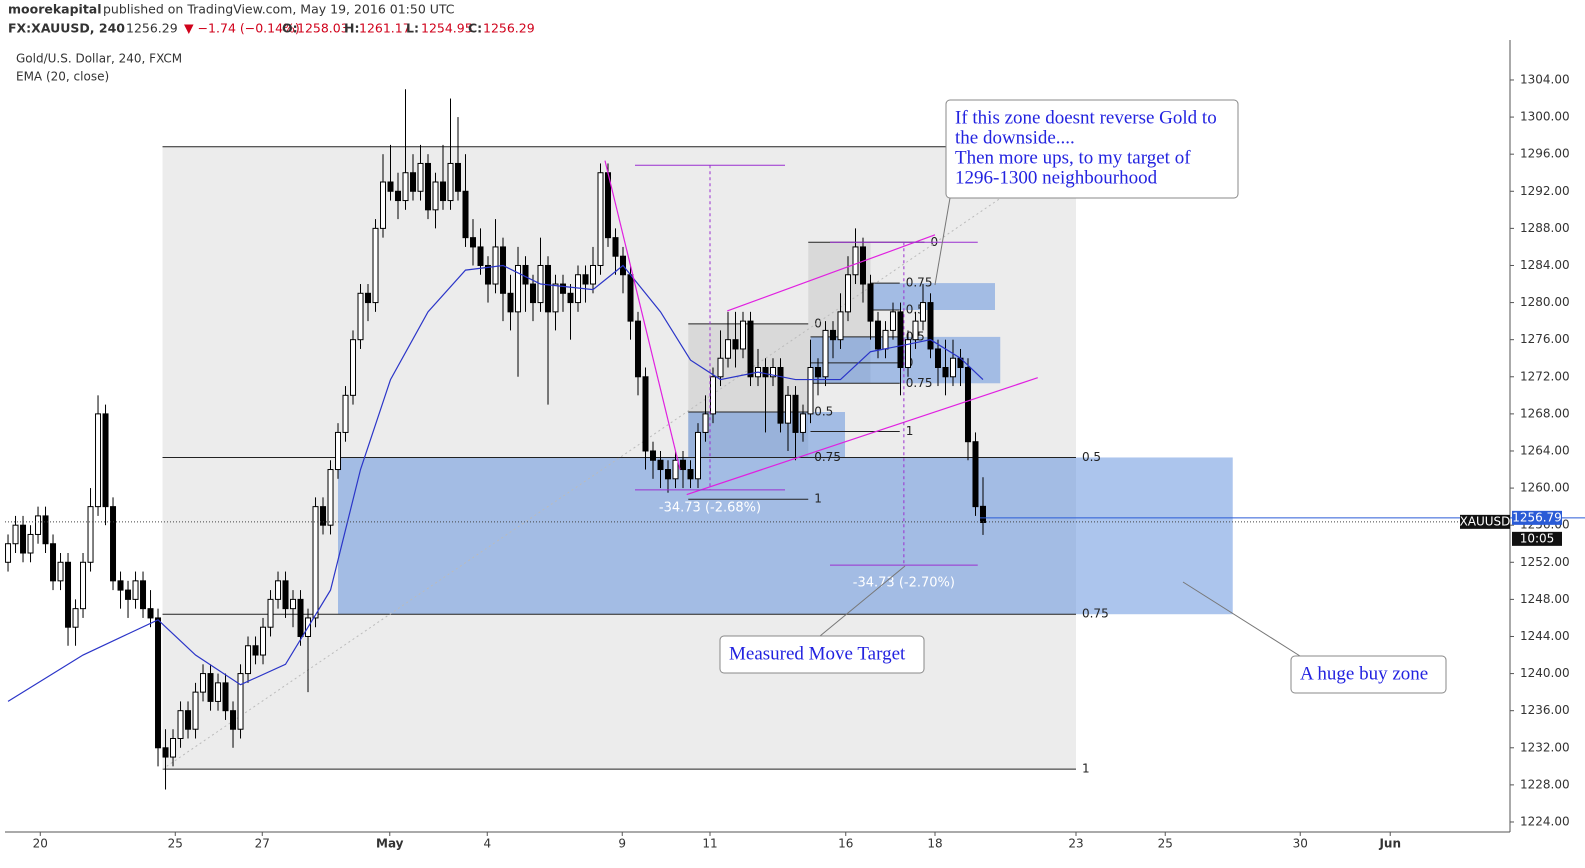 This screenshot has width=1585, height=868. What do you see at coordinates (1545, 191) in the screenshot?
I see `y-tick-label: 1292.00` at bounding box center [1545, 191].